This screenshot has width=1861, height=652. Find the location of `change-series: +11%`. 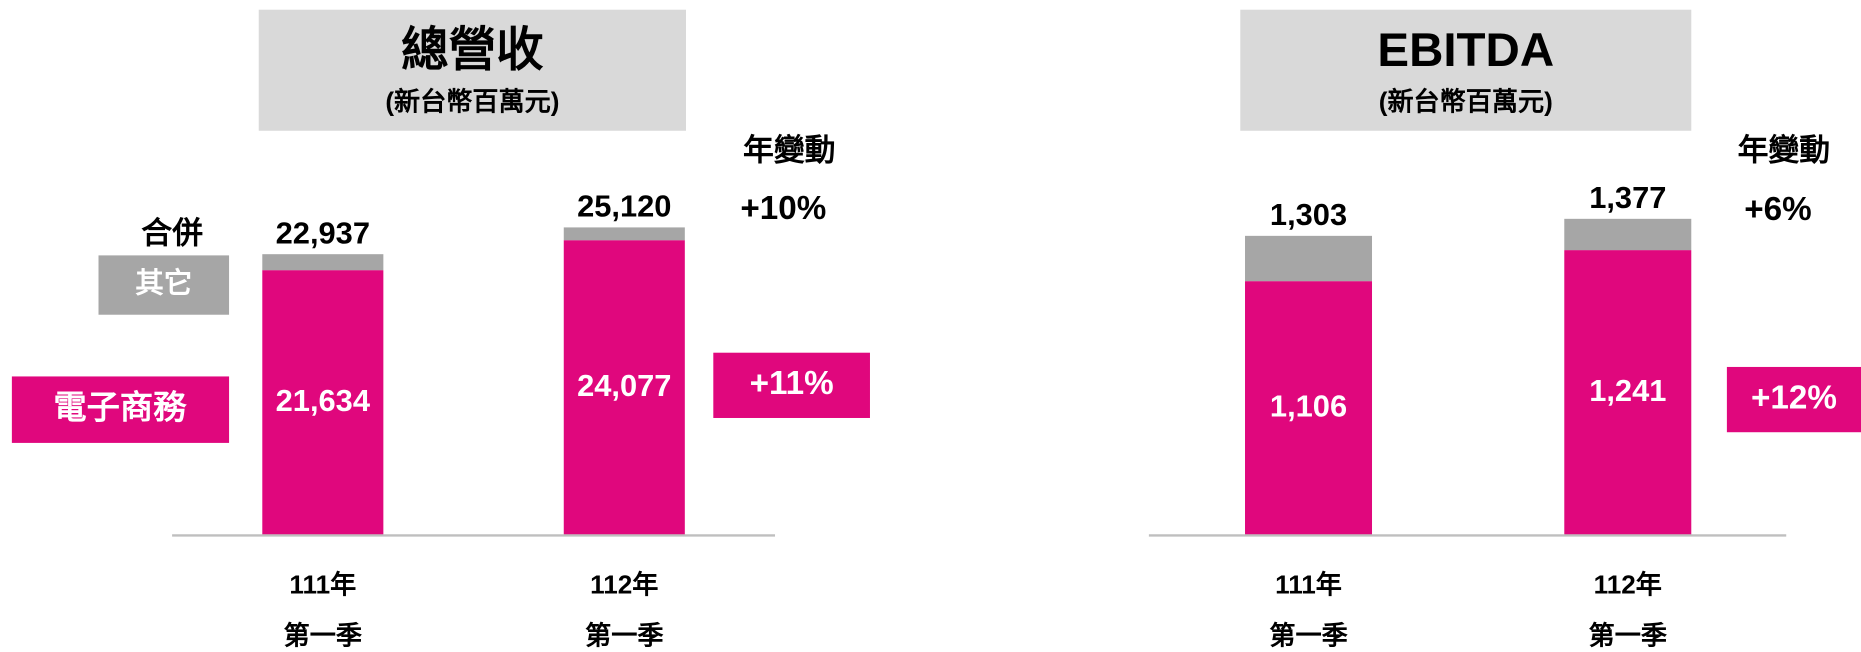

change-series: +11% is located at coordinates (792, 383).